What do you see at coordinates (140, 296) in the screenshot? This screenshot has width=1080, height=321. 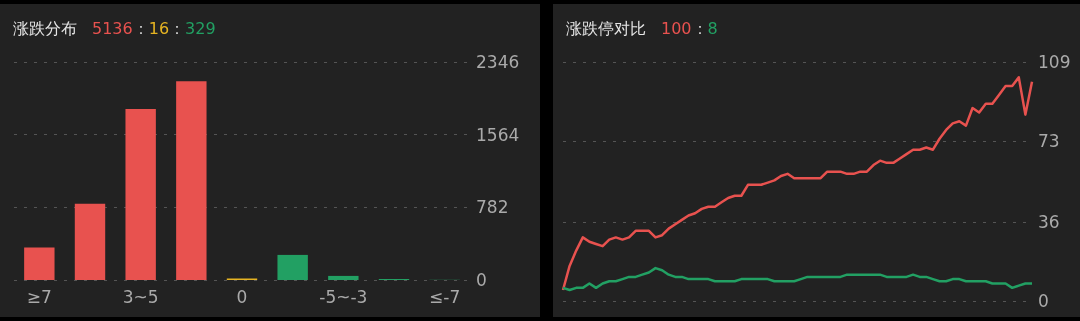 I see `x-tick-label: 3~5` at bounding box center [140, 296].